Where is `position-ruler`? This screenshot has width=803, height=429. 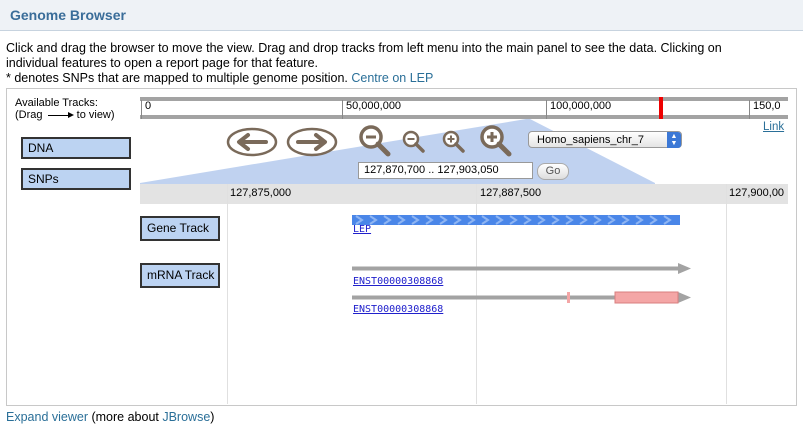
position-ruler is located at coordinates (464, 194).